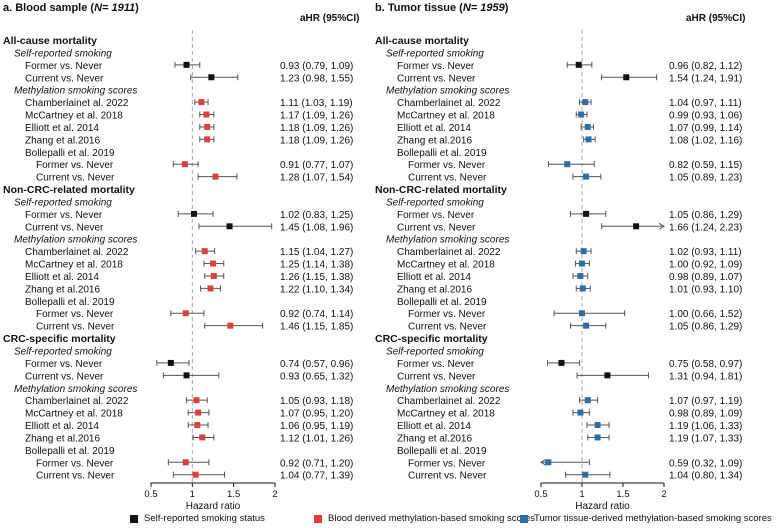 The image size is (784, 528). I want to click on estimate-text: 1.25 (1.14, 1.38), so click(316, 265).